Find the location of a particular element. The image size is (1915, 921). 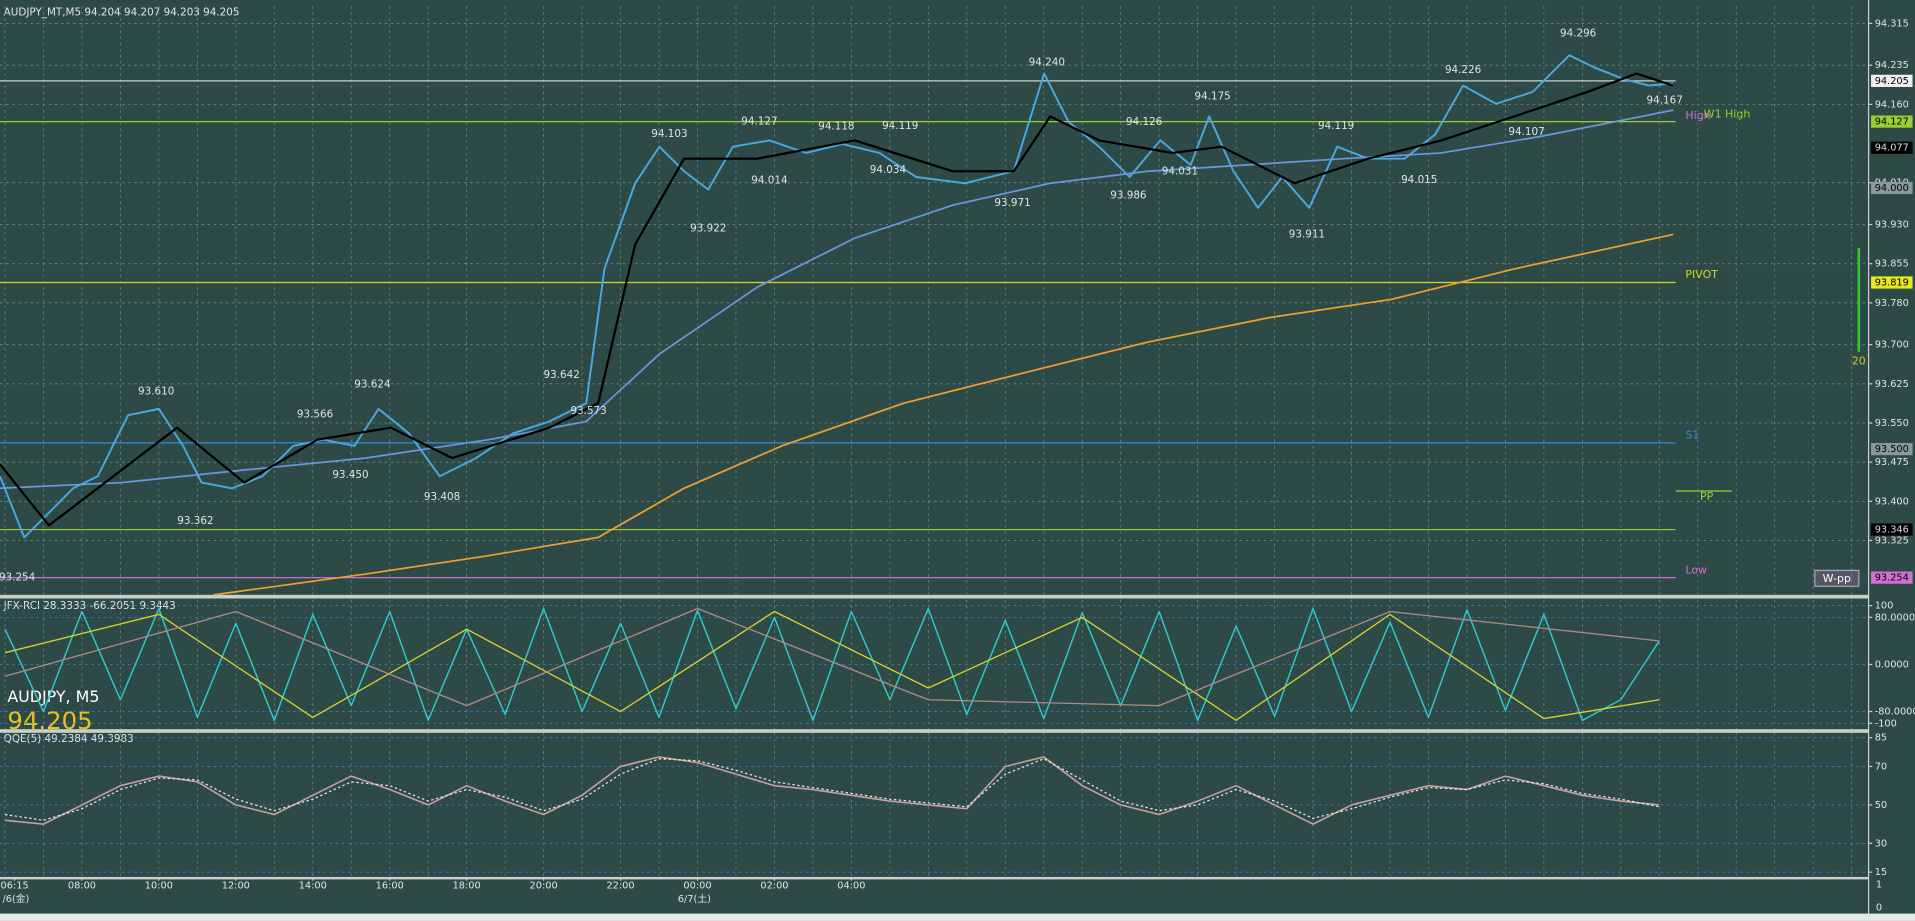

y-tick-label: 93.400 is located at coordinates (1892, 501).